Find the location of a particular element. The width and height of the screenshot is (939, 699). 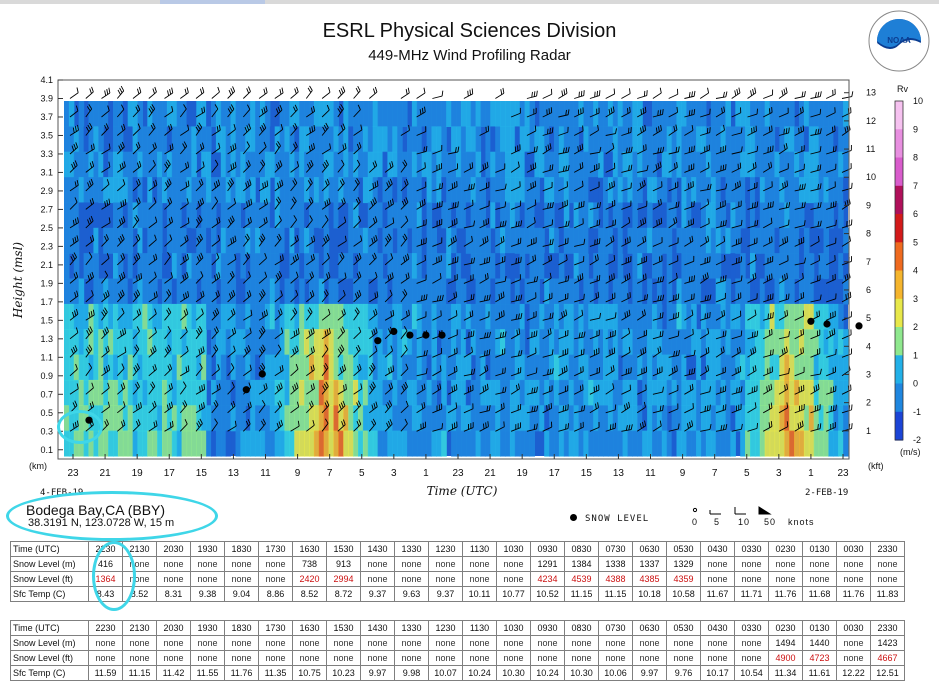

x-tick-label: 3 is located at coordinates (779, 473).